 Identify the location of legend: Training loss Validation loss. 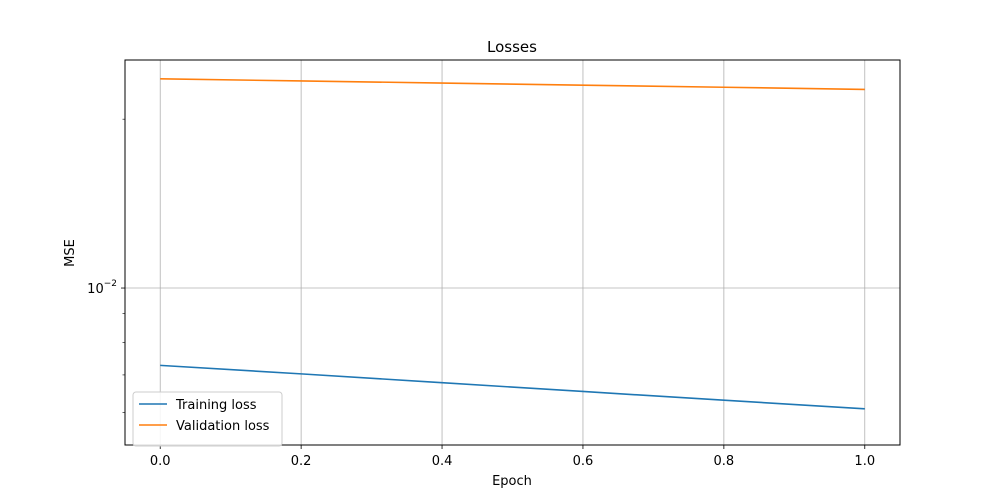
(207, 419).